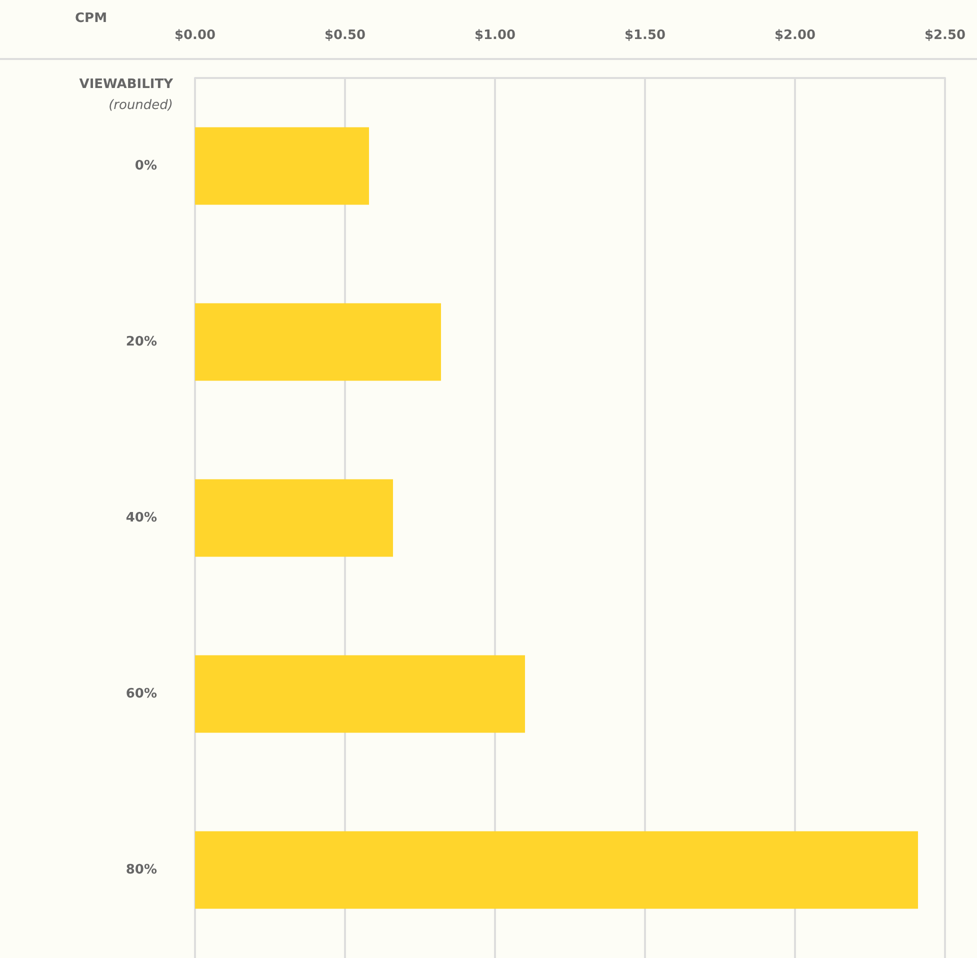 The image size is (977, 958). Describe the element at coordinates (795, 35) in the screenshot. I see `x-tick-label: $2.00` at that location.